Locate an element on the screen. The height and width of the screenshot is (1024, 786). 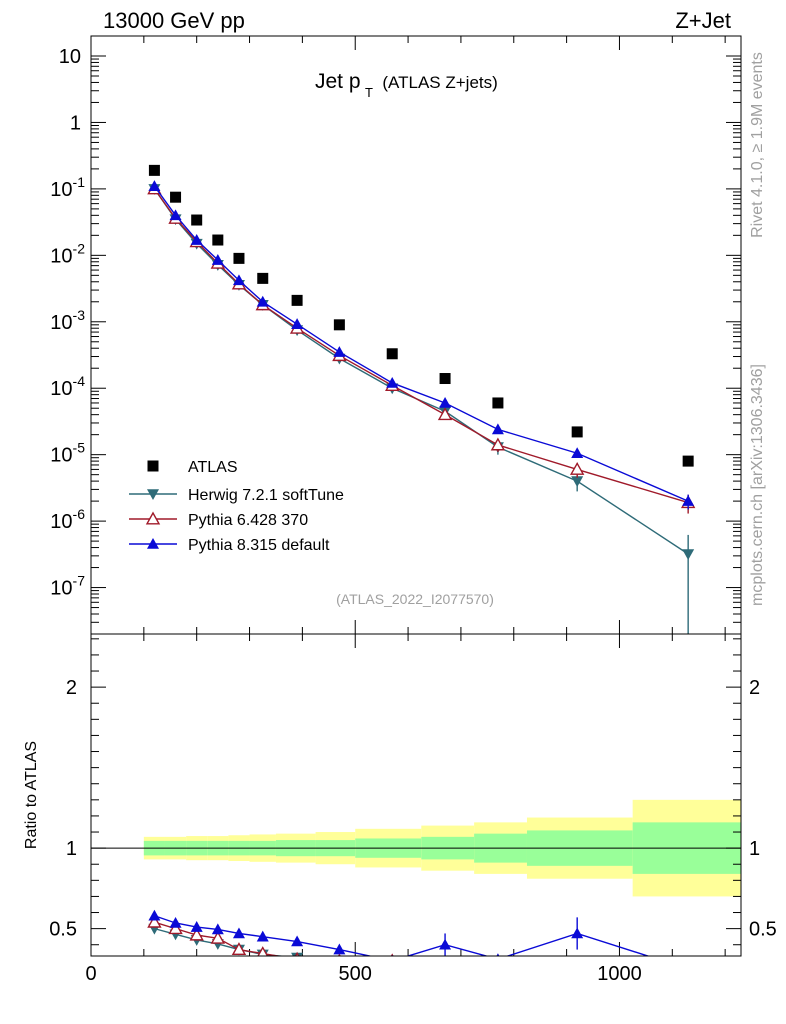
y-tick-label-exp: -6 is located at coordinates (79, 514).